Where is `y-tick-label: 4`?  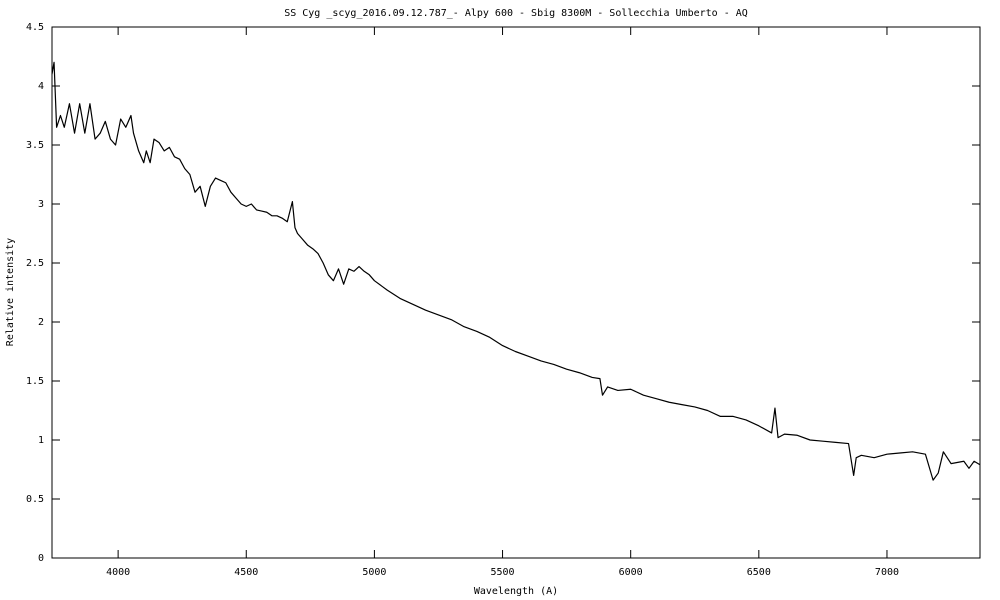 y-tick-label: 4 is located at coordinates (41, 86).